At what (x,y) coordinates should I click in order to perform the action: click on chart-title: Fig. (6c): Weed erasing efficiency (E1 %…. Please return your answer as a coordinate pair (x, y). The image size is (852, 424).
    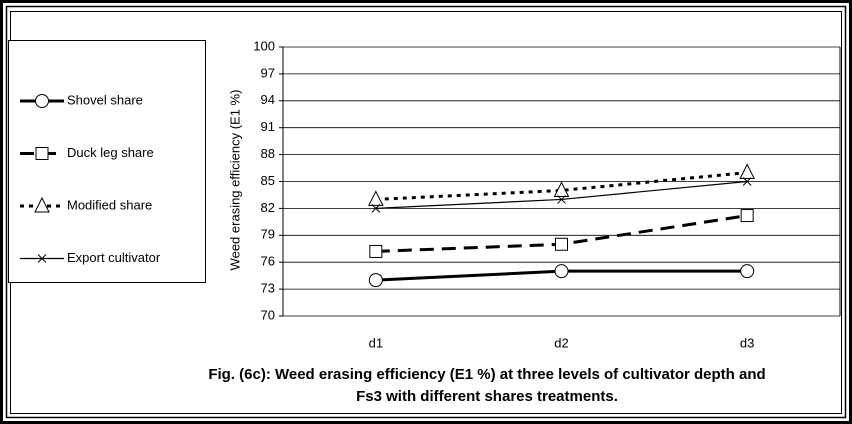
    Looking at the image, I should click on (486, 374).